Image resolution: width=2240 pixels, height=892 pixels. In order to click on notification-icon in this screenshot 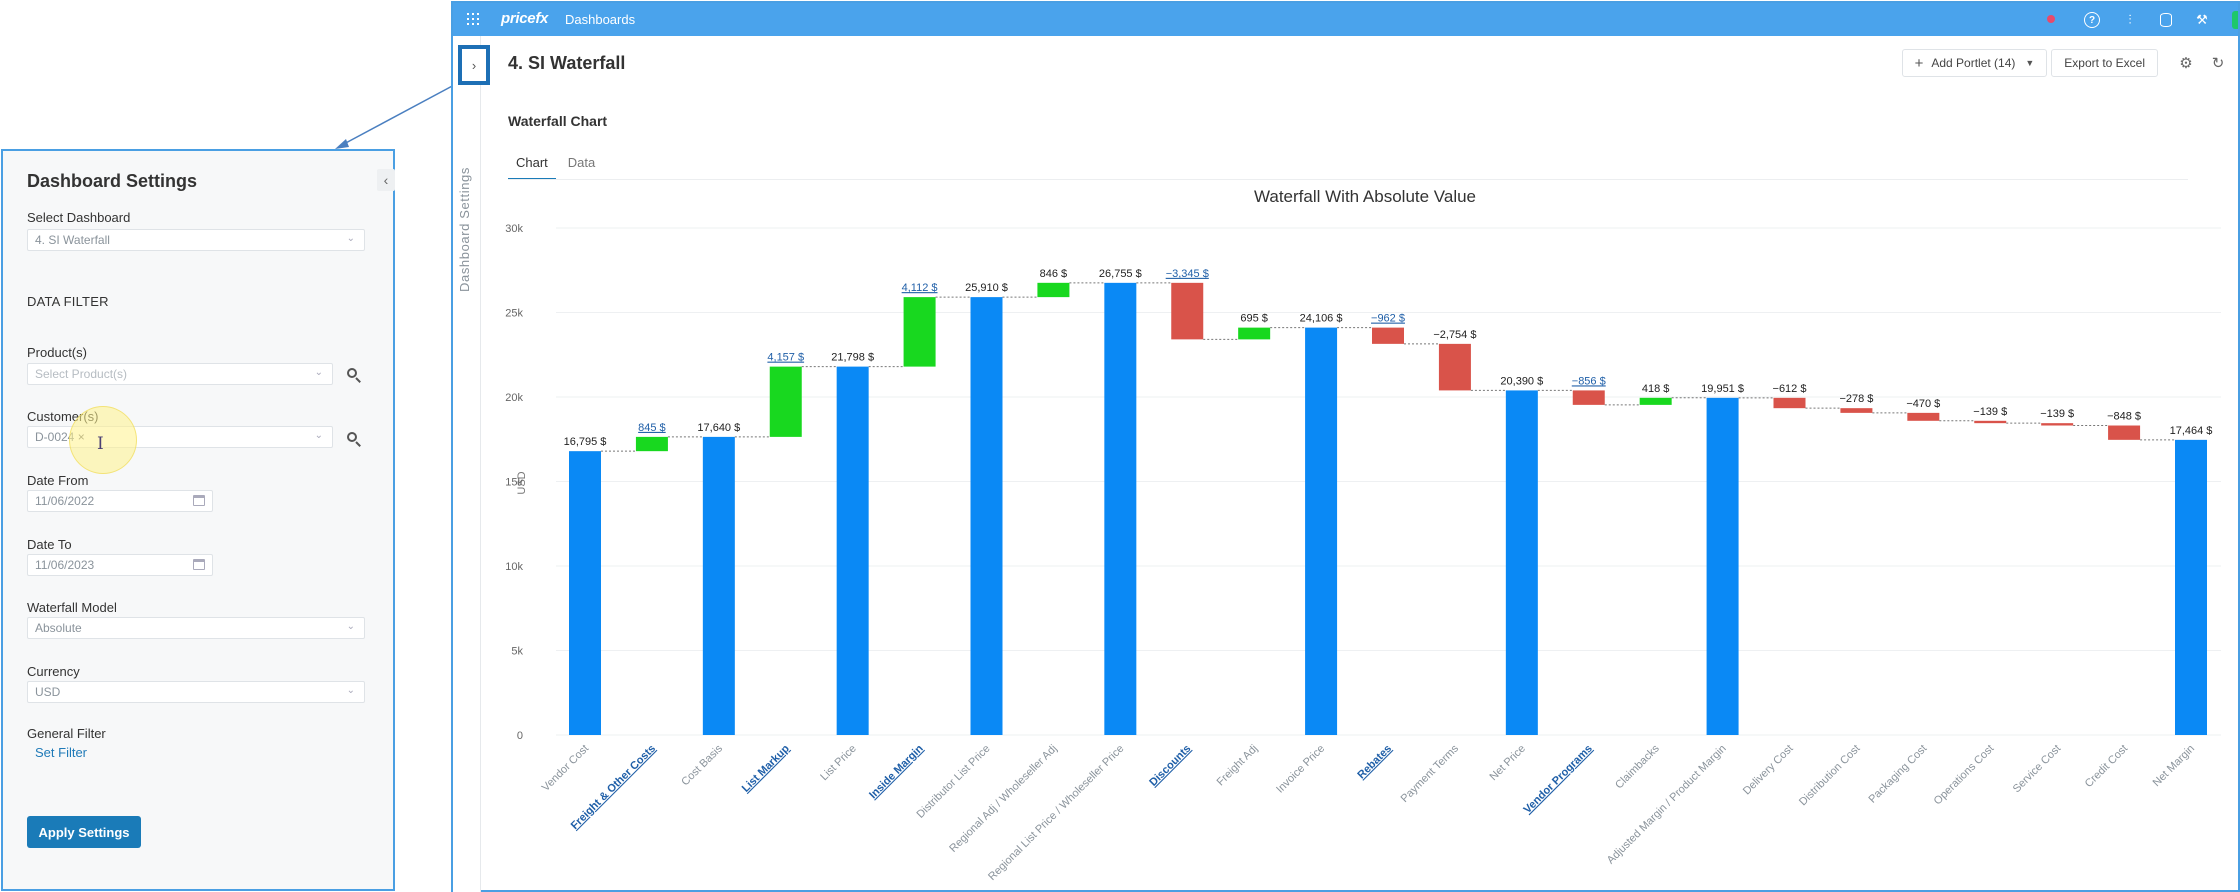, I will do `click(2054, 20)`.